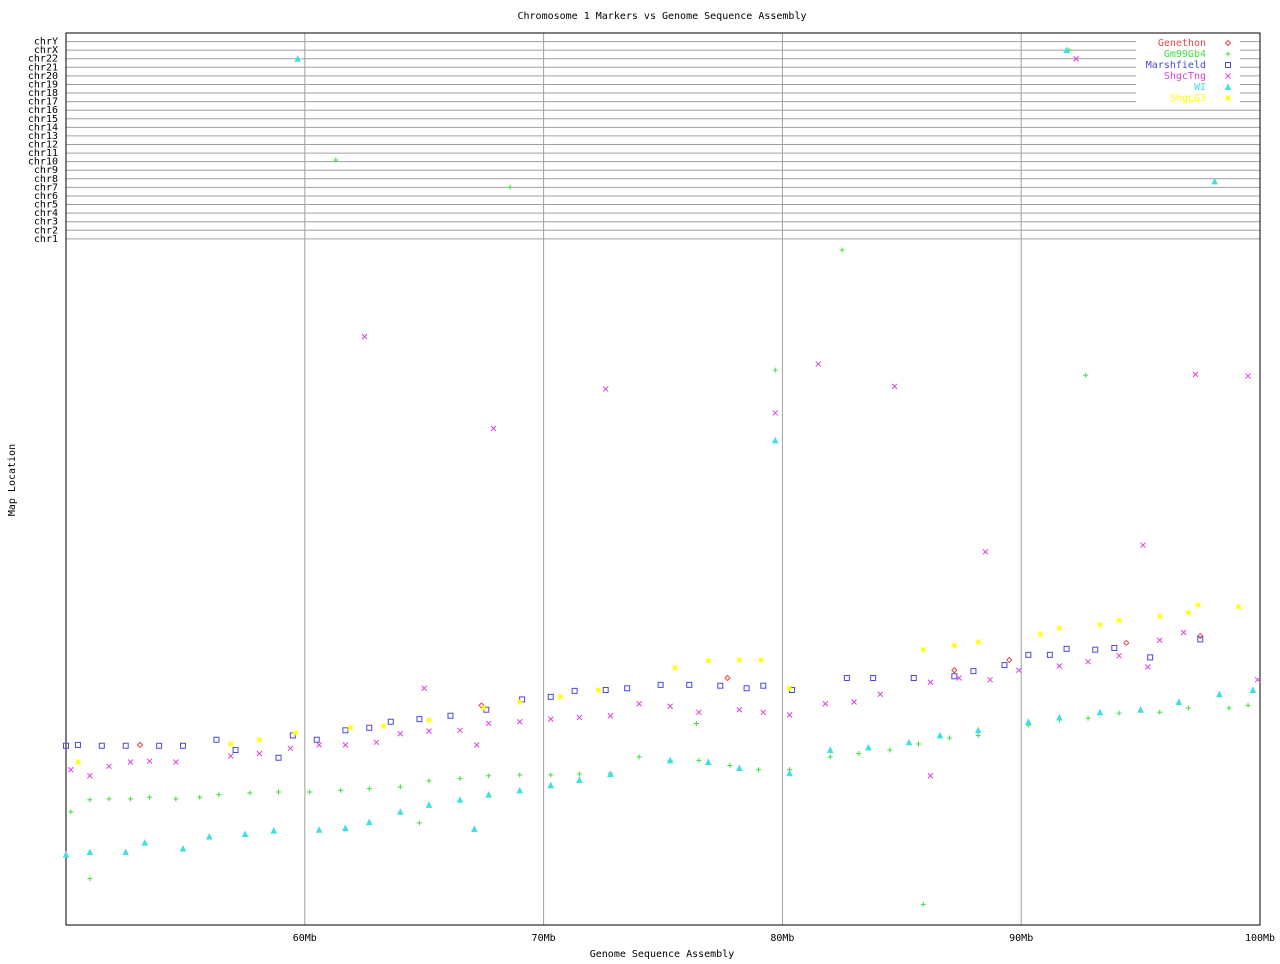  I want to click on y-tick-label: chr18, so click(43, 93).